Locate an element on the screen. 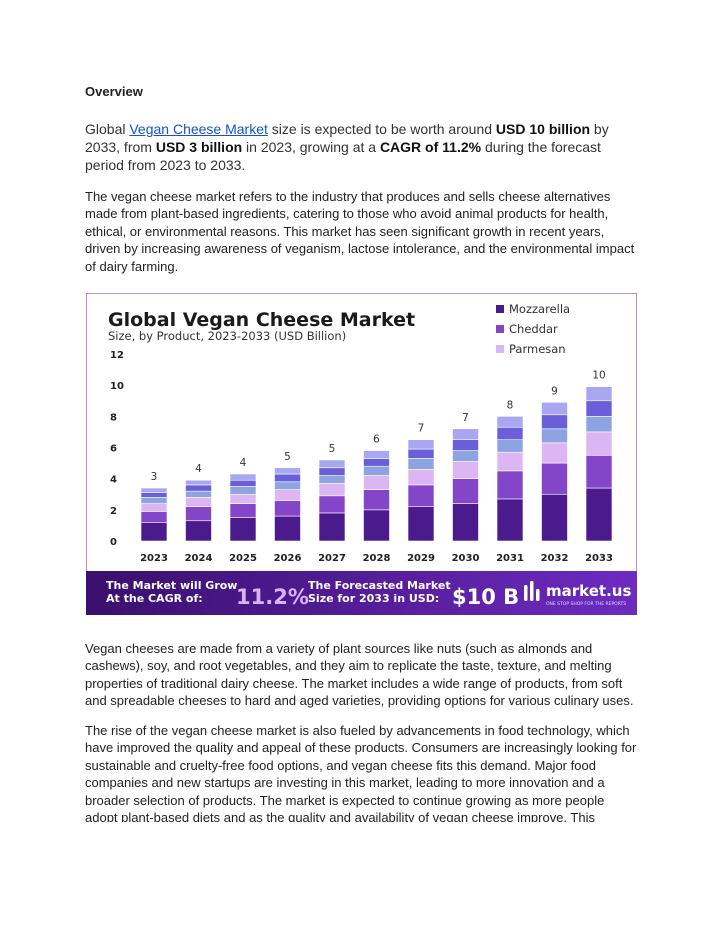 Image resolution: width=720 pixels, height=931 pixels. total-label: 9 is located at coordinates (554, 391).